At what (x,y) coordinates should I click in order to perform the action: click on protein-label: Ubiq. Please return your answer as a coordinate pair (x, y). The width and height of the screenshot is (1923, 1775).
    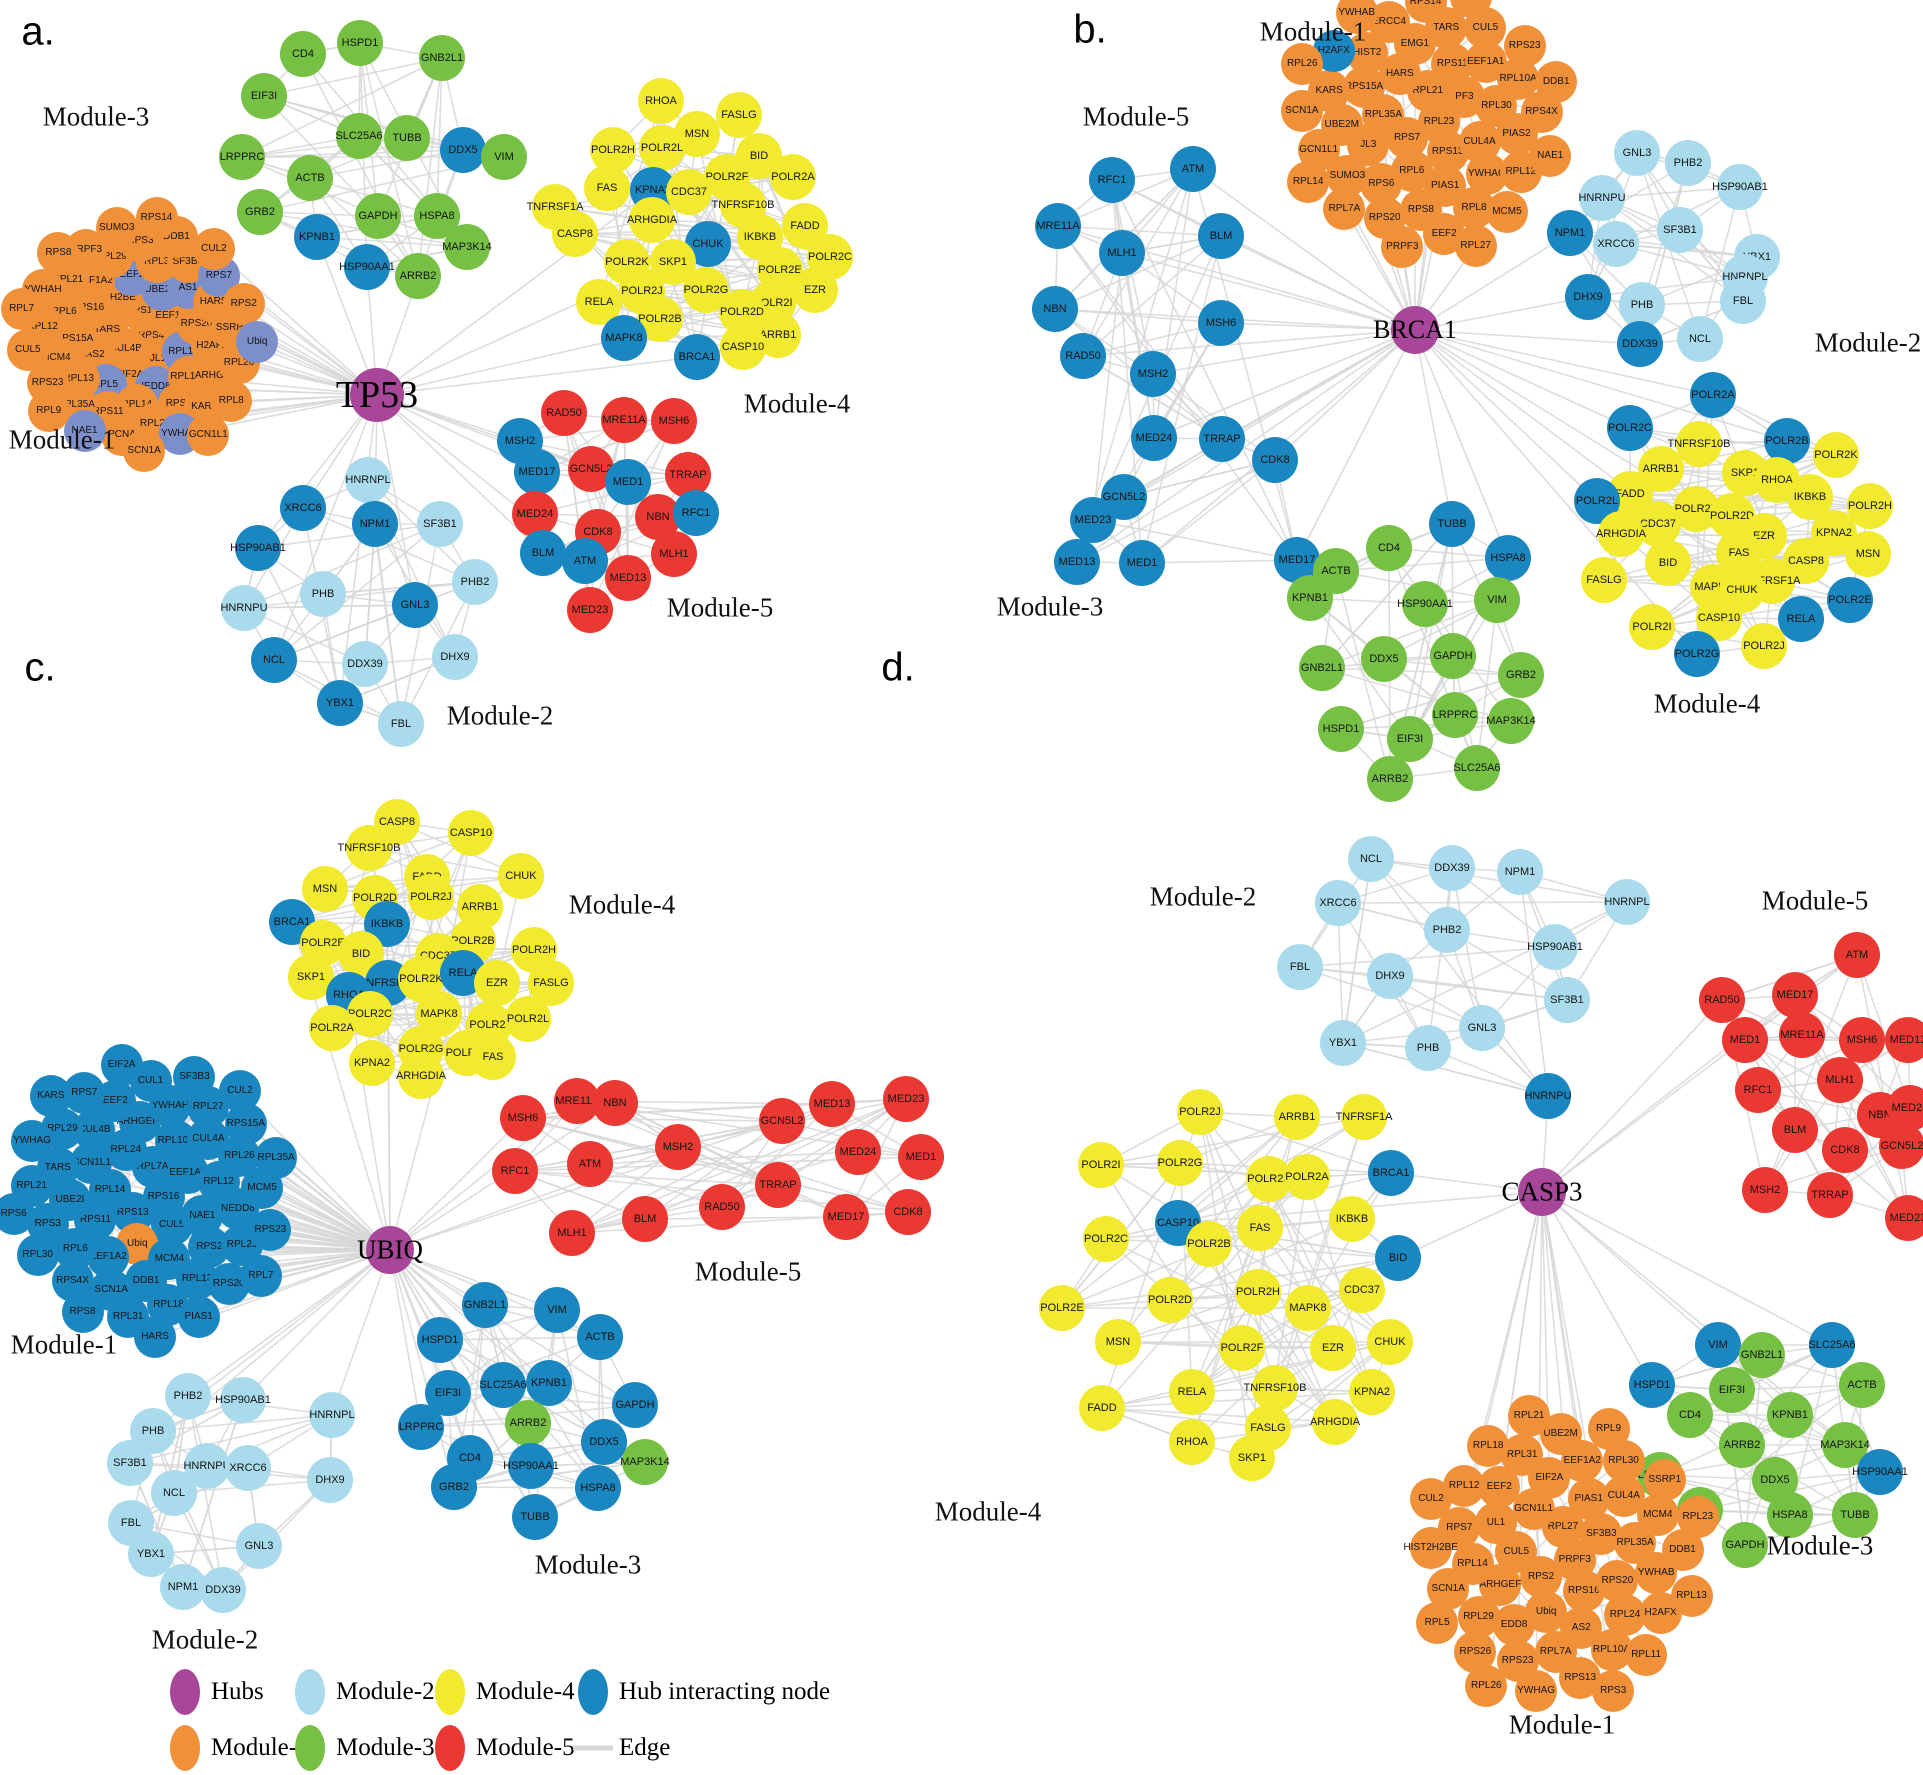
    Looking at the image, I should click on (137, 1244).